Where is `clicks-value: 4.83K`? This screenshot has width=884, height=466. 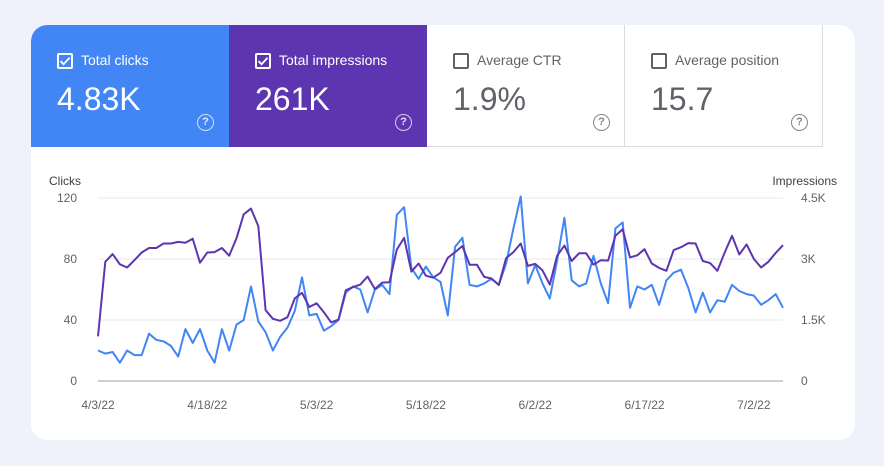
clicks-value: 4.83K is located at coordinates (99, 99).